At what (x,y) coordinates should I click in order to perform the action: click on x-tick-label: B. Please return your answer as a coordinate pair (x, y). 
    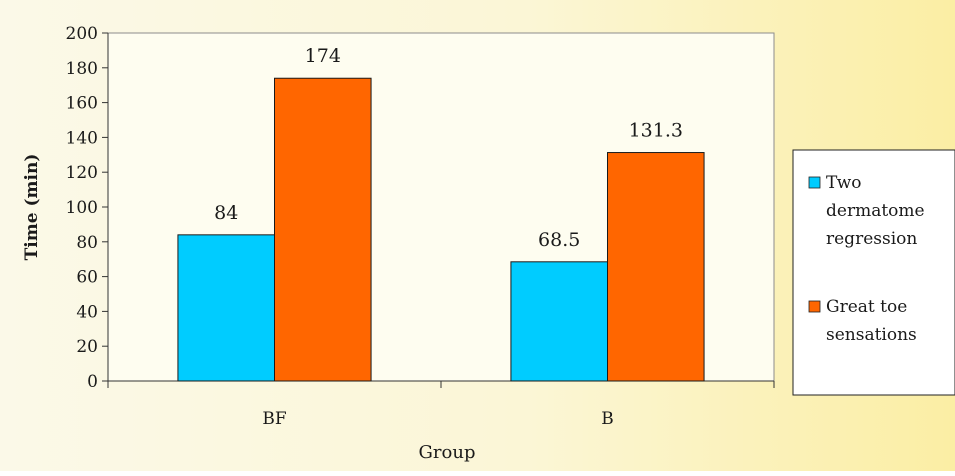
    Looking at the image, I should click on (607, 419).